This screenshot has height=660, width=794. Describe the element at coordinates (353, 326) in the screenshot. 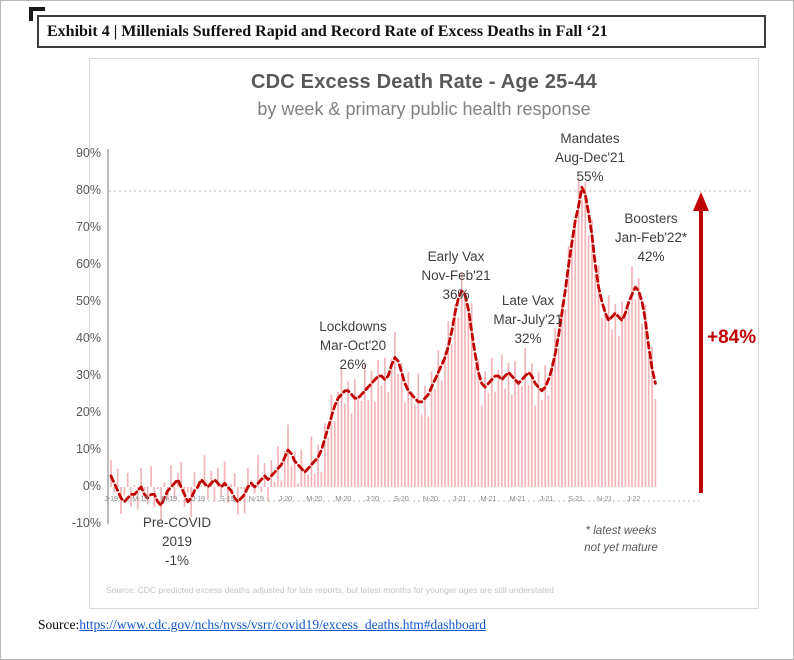

I see `annotation-line: Lockdowns` at that location.